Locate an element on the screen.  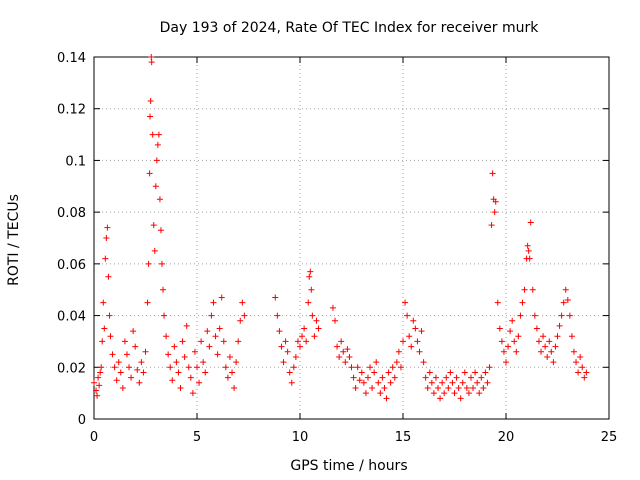
y-tick-label: 0.1 is located at coordinates (75, 161).